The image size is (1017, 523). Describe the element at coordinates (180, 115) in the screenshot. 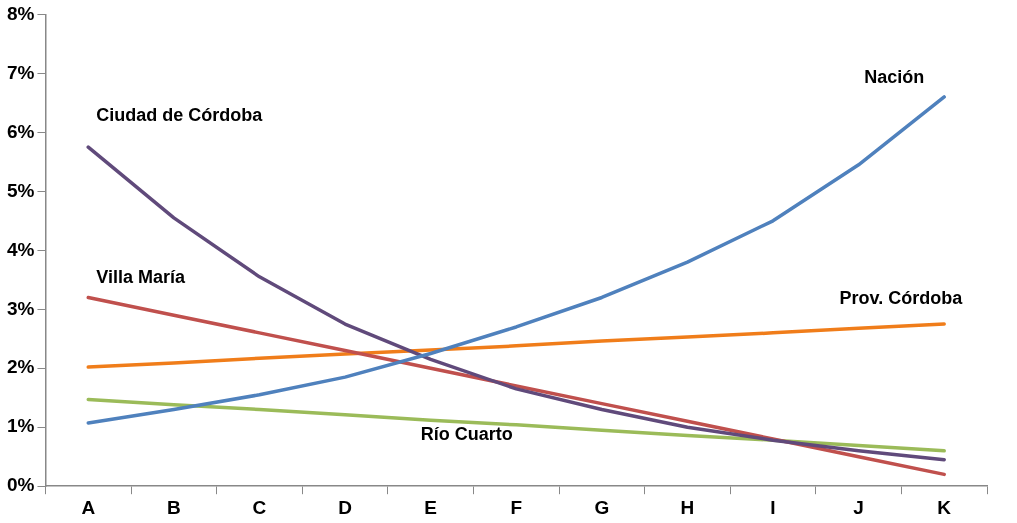

I see `series-label: Ciudad de Córdoba` at that location.